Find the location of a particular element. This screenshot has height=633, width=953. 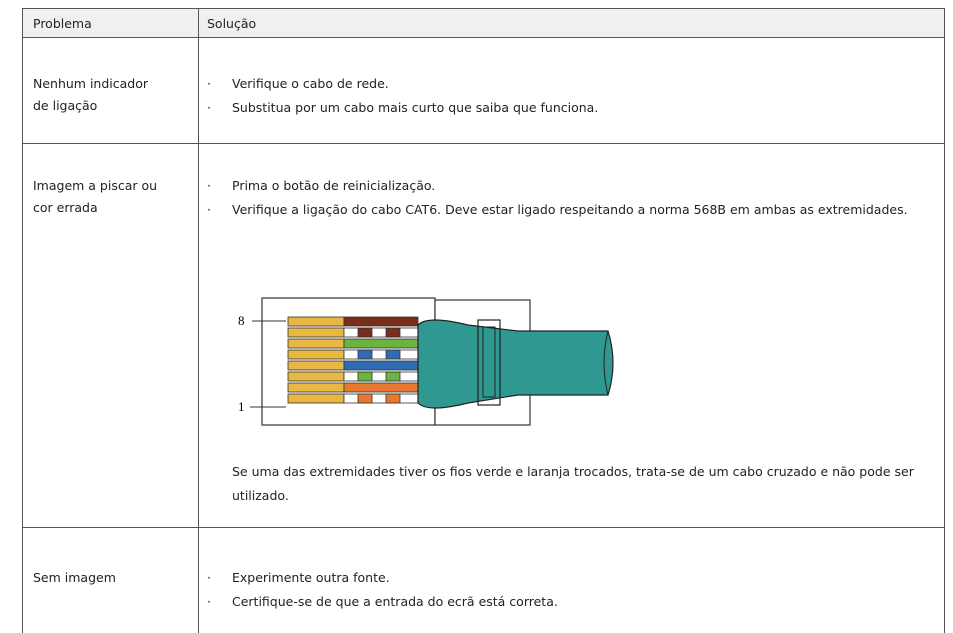

problem: Imagem a piscar ou is located at coordinates (95, 185).